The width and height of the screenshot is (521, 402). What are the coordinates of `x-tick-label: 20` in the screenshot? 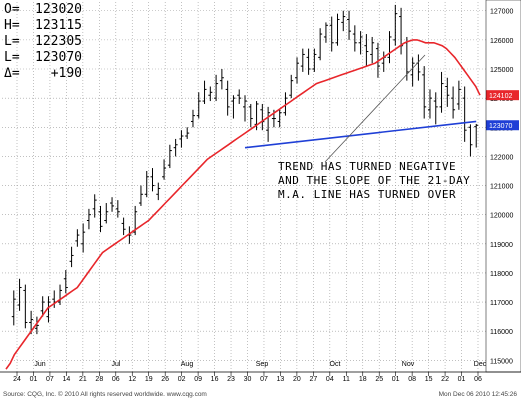 It's located at (297, 379).